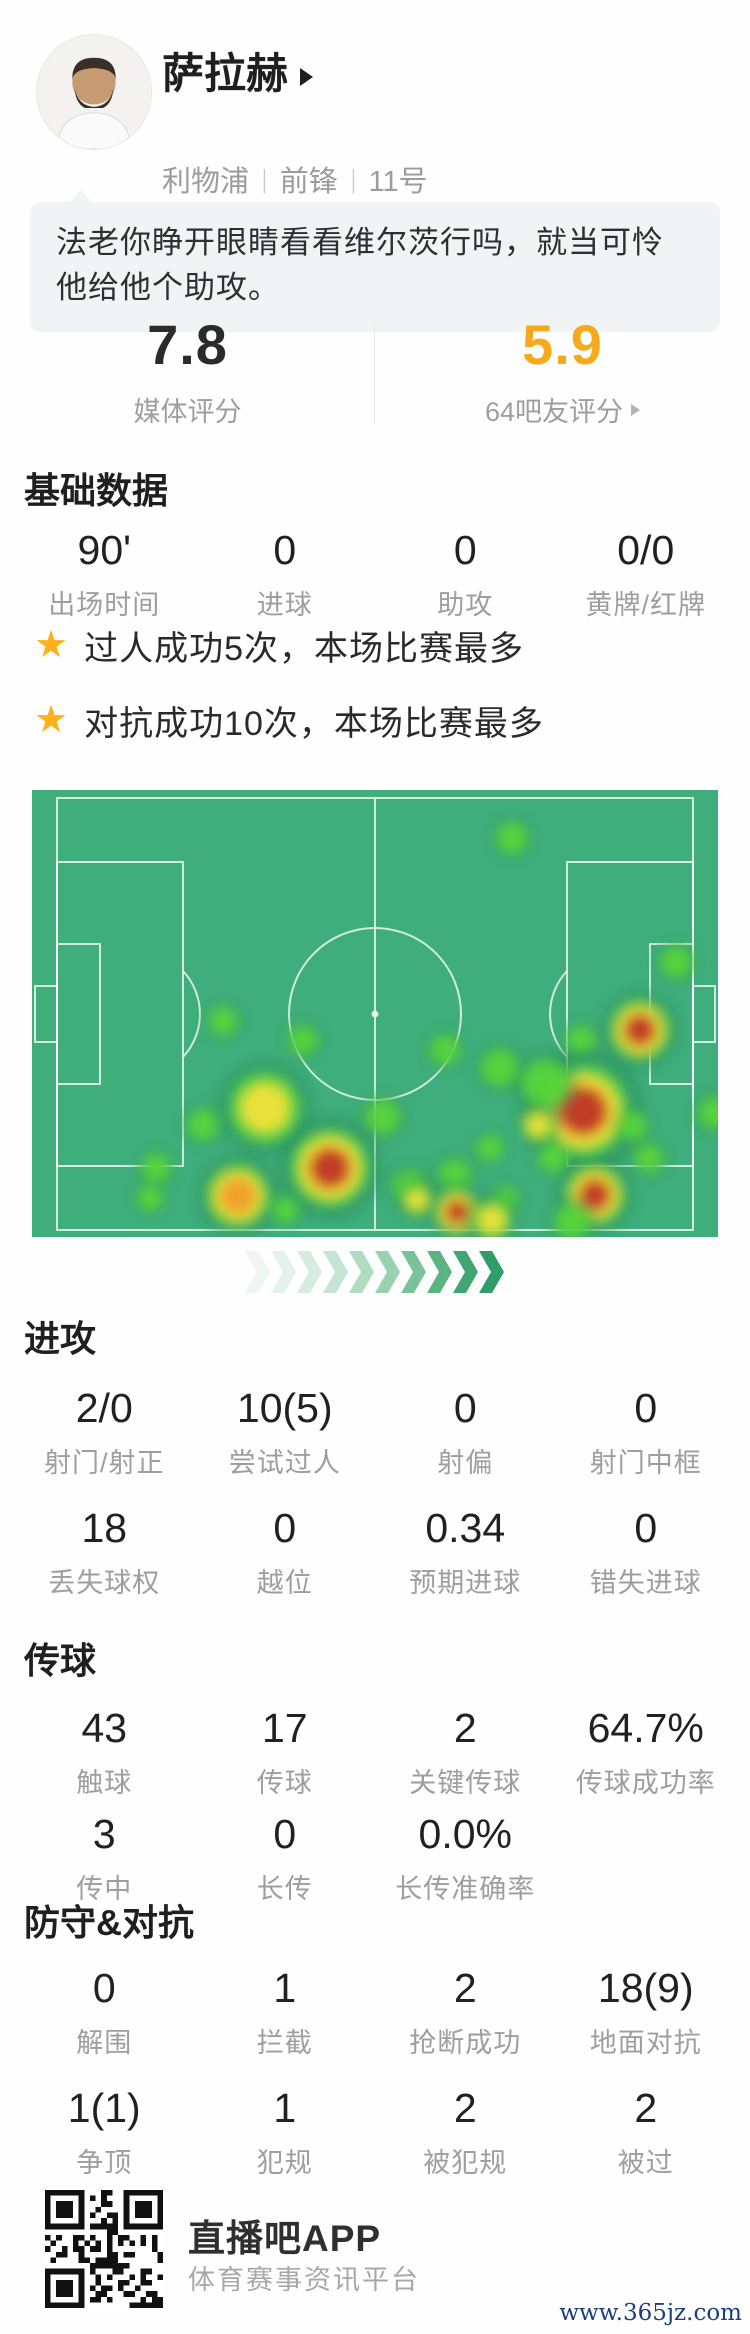 This screenshot has height=2334, width=750. Describe the element at coordinates (284, 1728) in the screenshot. I see `stat-value: 17` at that location.